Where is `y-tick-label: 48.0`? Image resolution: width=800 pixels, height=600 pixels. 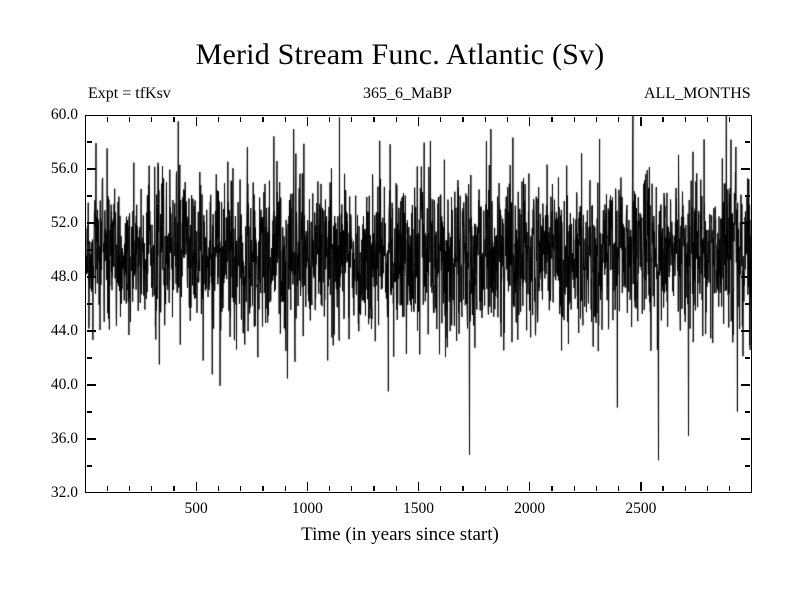 y-tick-label: 48.0 is located at coordinates (64, 276).